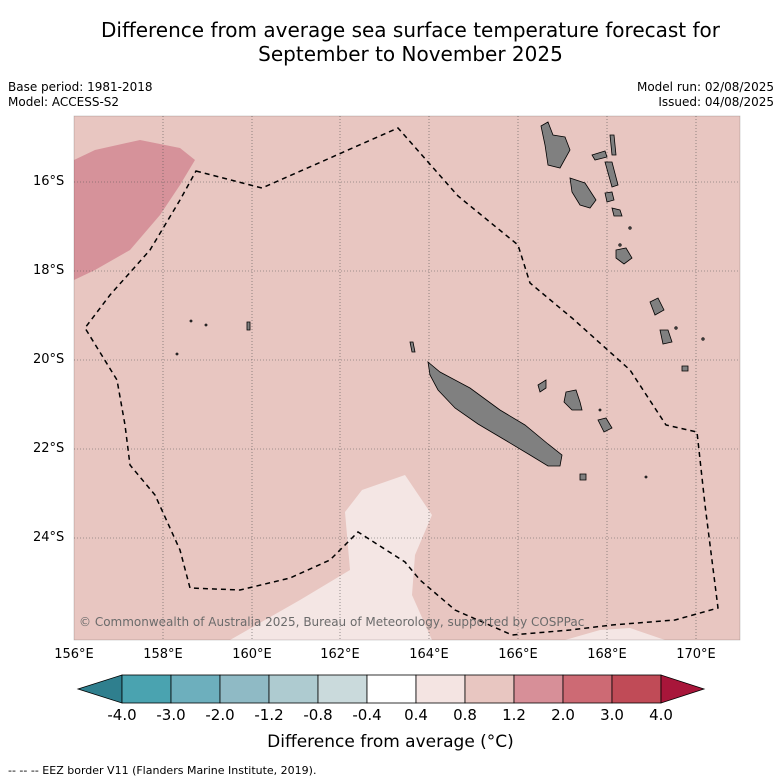 The height and width of the screenshot is (781, 781). Describe the element at coordinates (605, 425) in the screenshot. I see `loyalty-mare-island` at that location.